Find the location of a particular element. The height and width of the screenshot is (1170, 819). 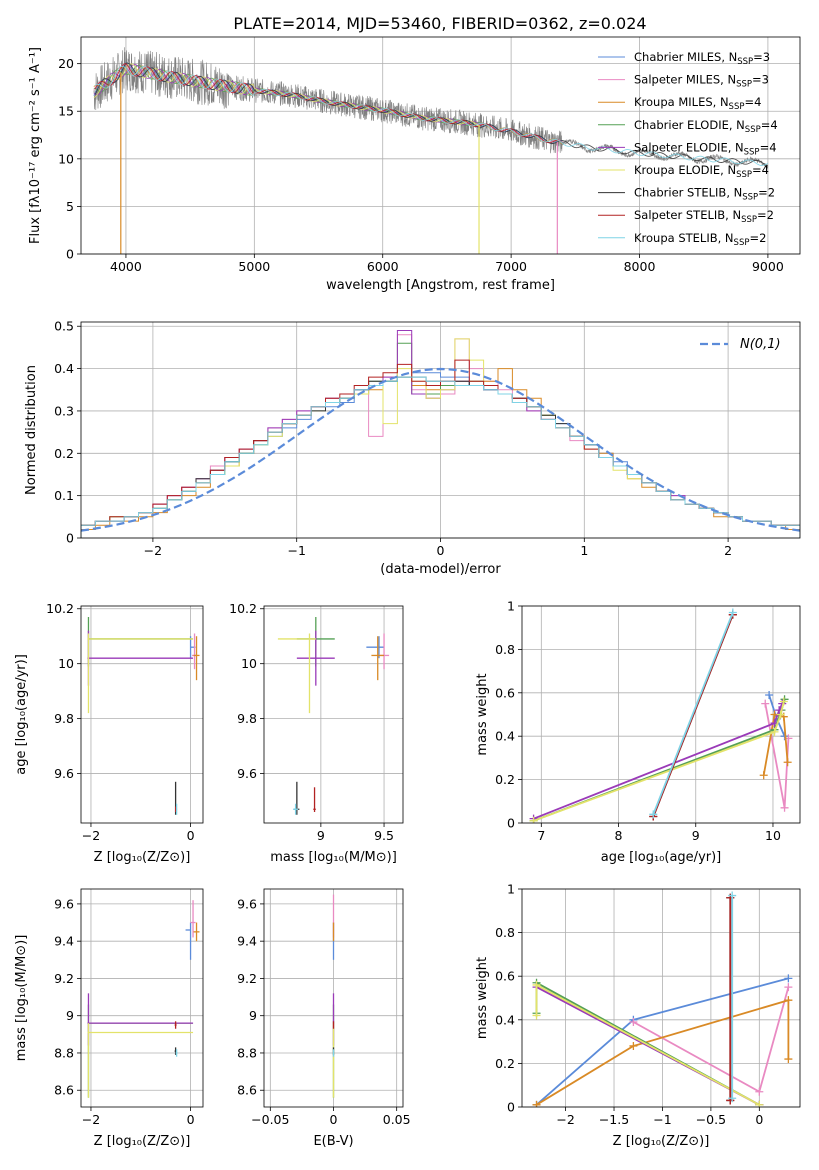

x-axis-label: E(B-V) is located at coordinates (333, 1141).